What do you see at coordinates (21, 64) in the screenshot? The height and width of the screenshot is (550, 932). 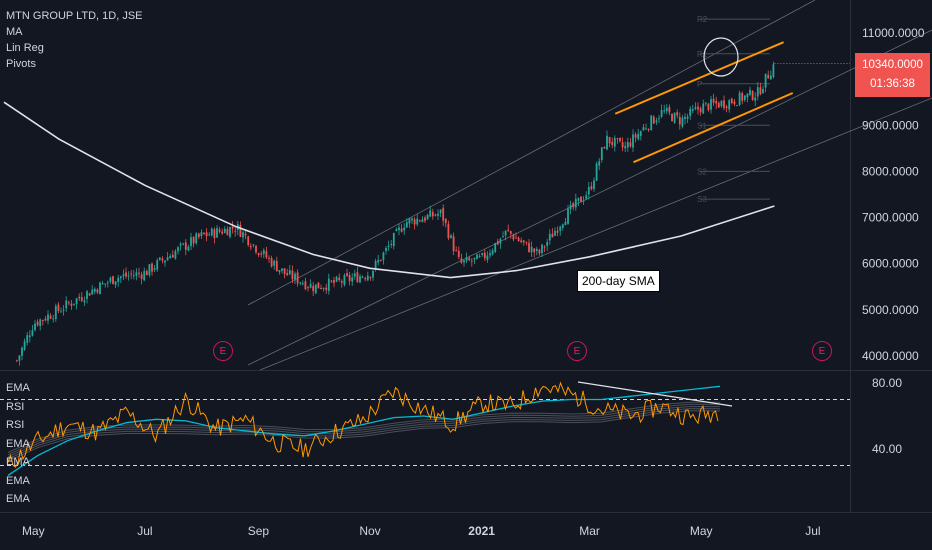 I see `legend-item-pivots: Pivots` at bounding box center [21, 64].